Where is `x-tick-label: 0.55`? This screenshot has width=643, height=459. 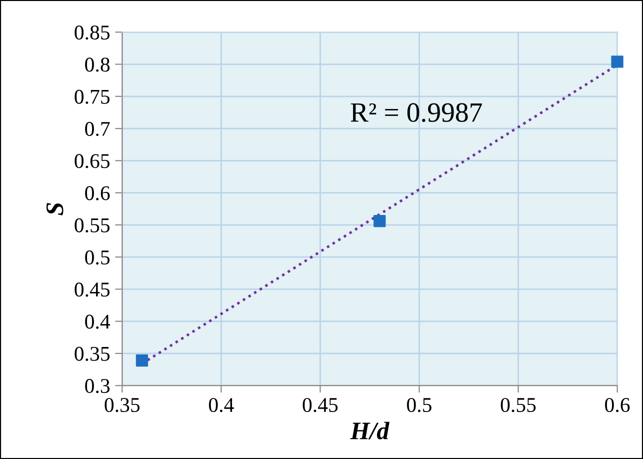
x-tick-label: 0.55 is located at coordinates (518, 405).